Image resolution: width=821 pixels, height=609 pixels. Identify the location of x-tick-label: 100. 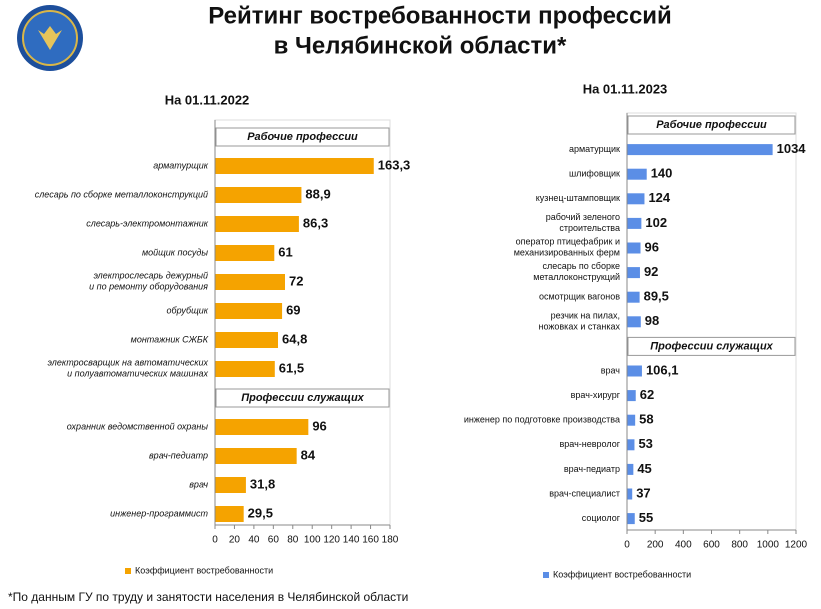
(312, 540).